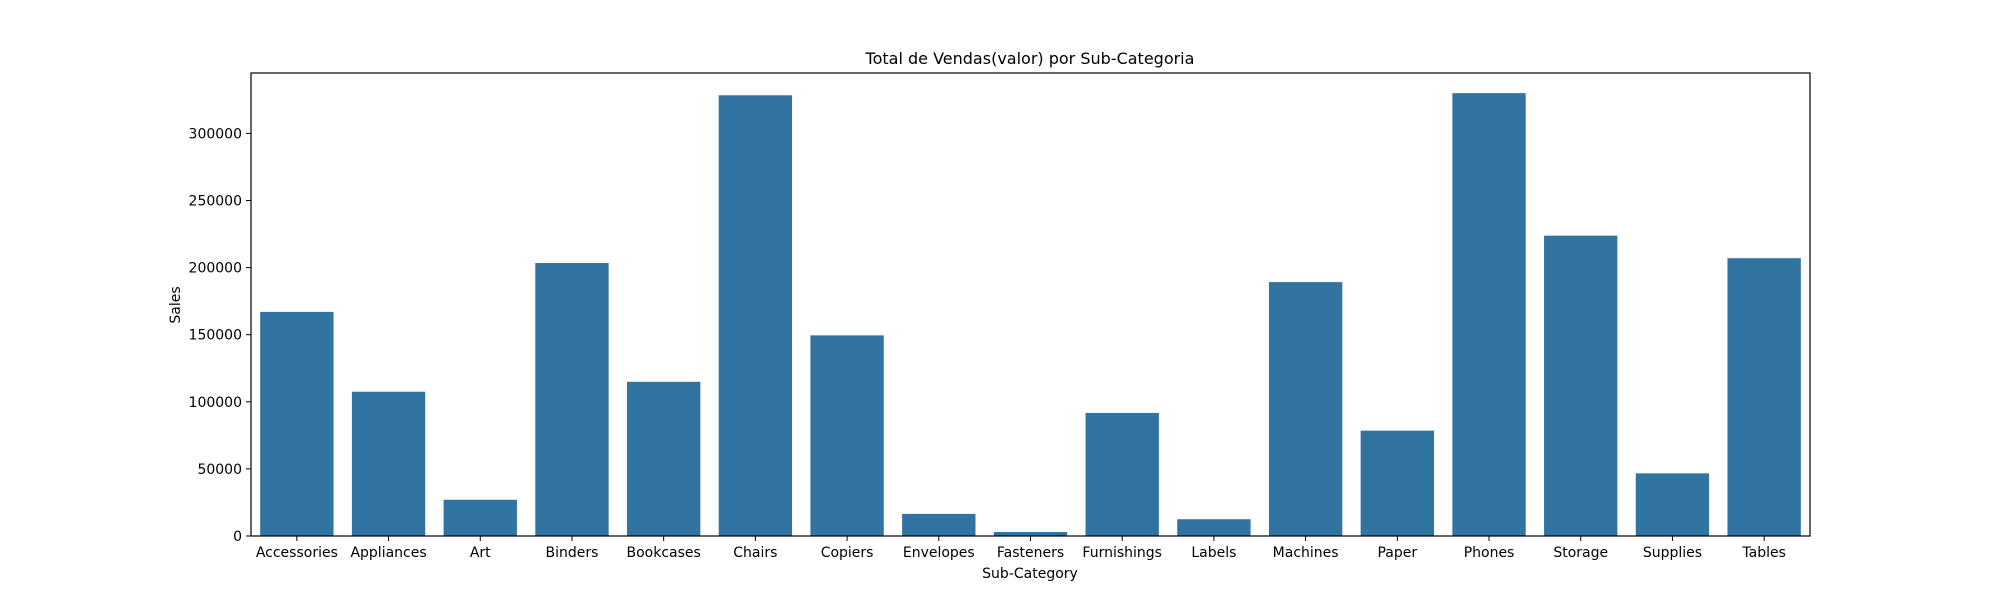 This screenshot has width=2000, height=604. Describe the element at coordinates (1580, 553) in the screenshot. I see `x-tick-label: Storage` at that location.